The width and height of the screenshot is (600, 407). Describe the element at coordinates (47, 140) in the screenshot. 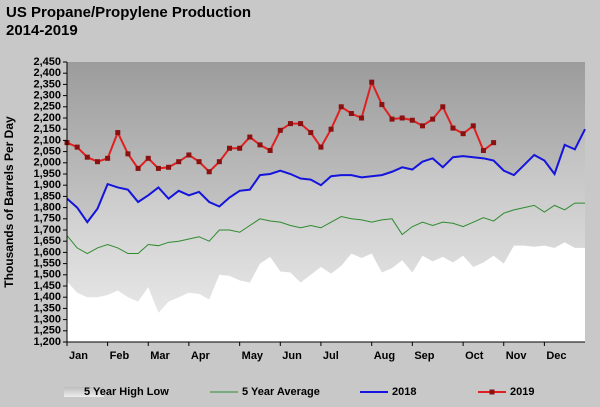

I see `y-tick-label: 2,100` at that location.